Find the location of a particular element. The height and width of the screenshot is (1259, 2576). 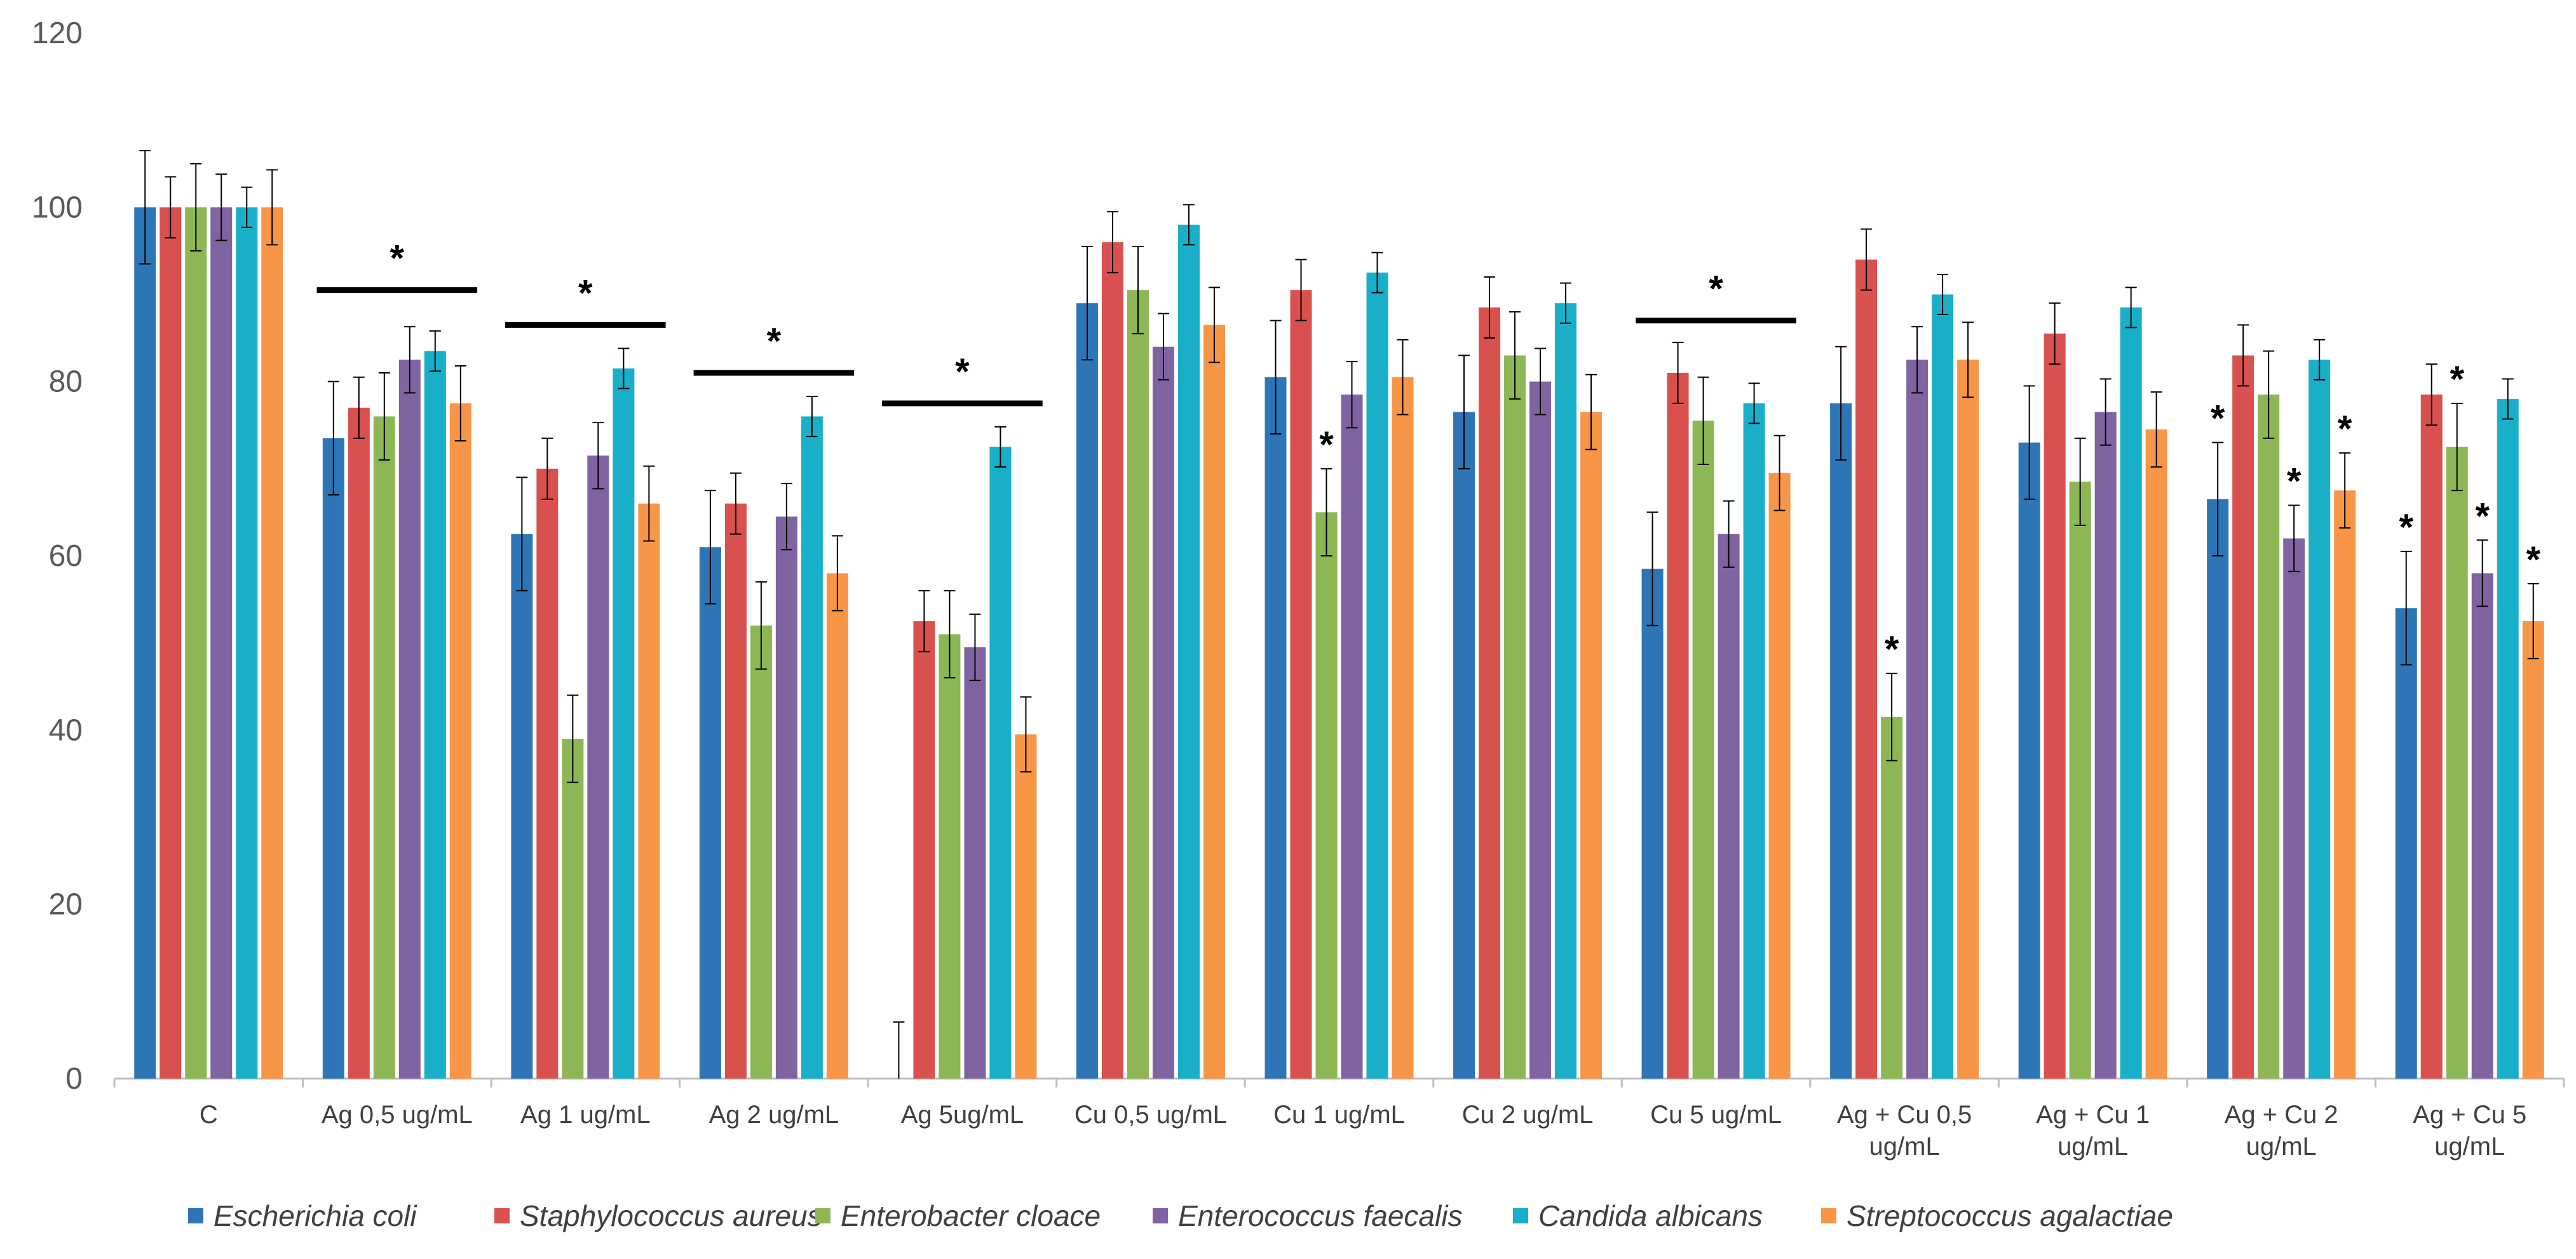

x-tick-label: Ag + Cu 0,5 is located at coordinates (1904, 1115).